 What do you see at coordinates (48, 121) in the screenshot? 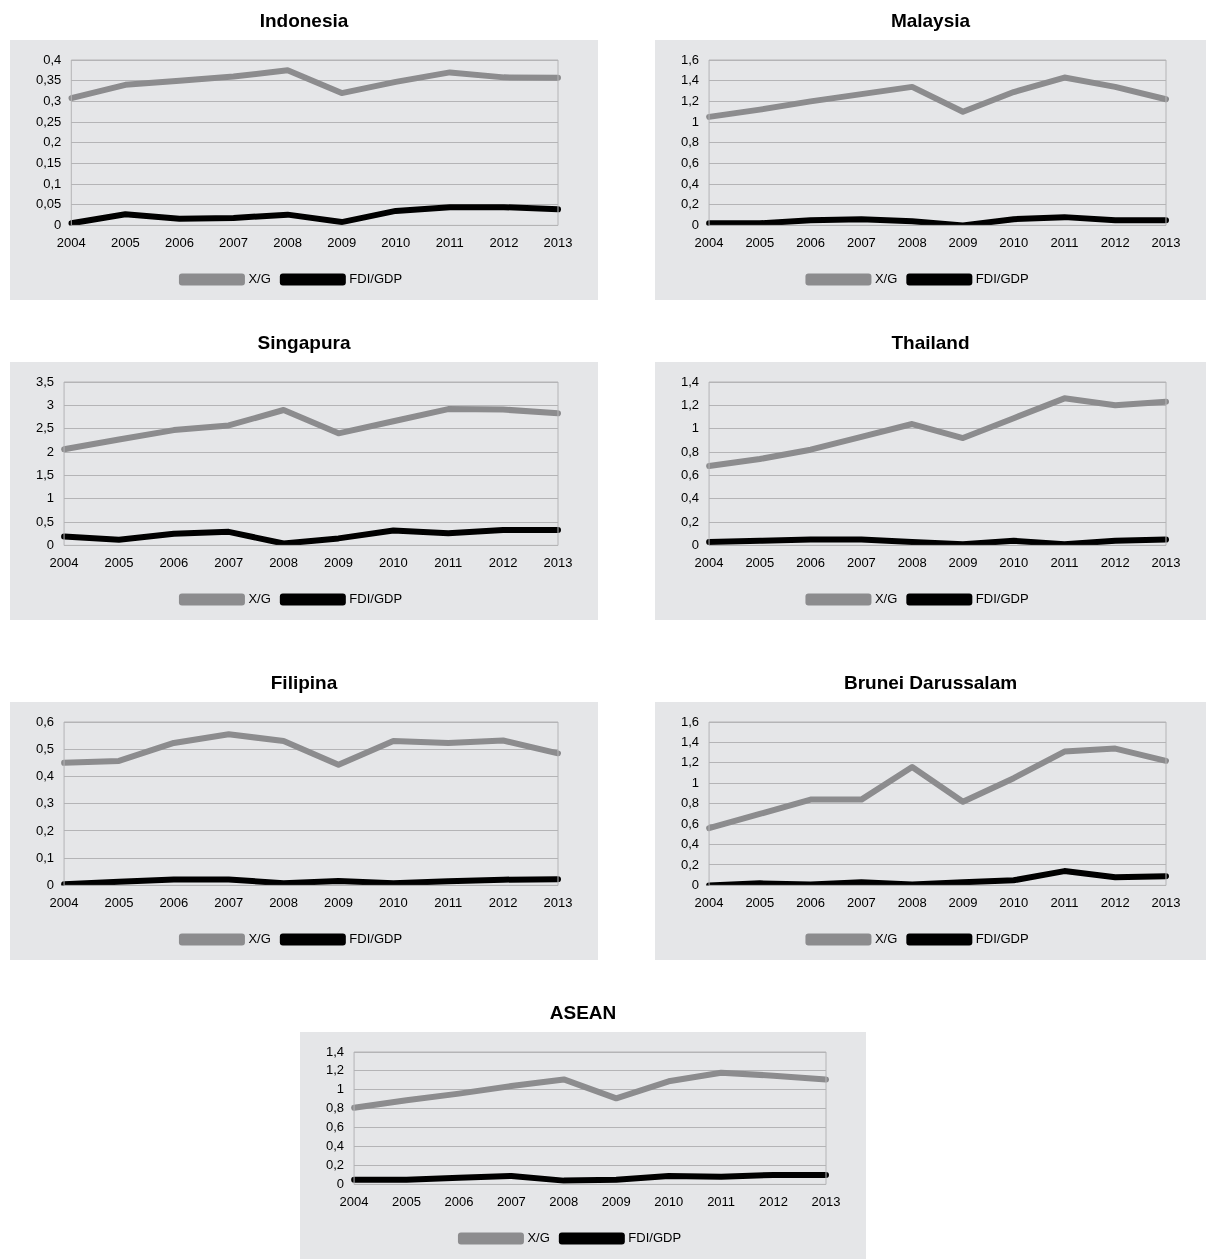
I see `y-tick-label: 0,25` at bounding box center [48, 121].